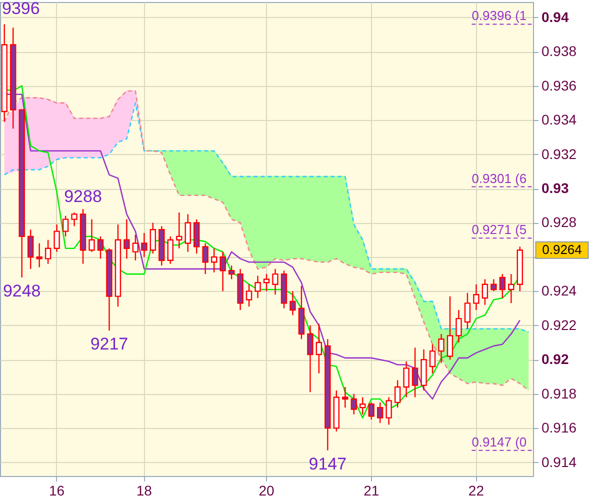 The height and width of the screenshot is (497, 600). I want to click on x-tick-label: 21, so click(372, 489).